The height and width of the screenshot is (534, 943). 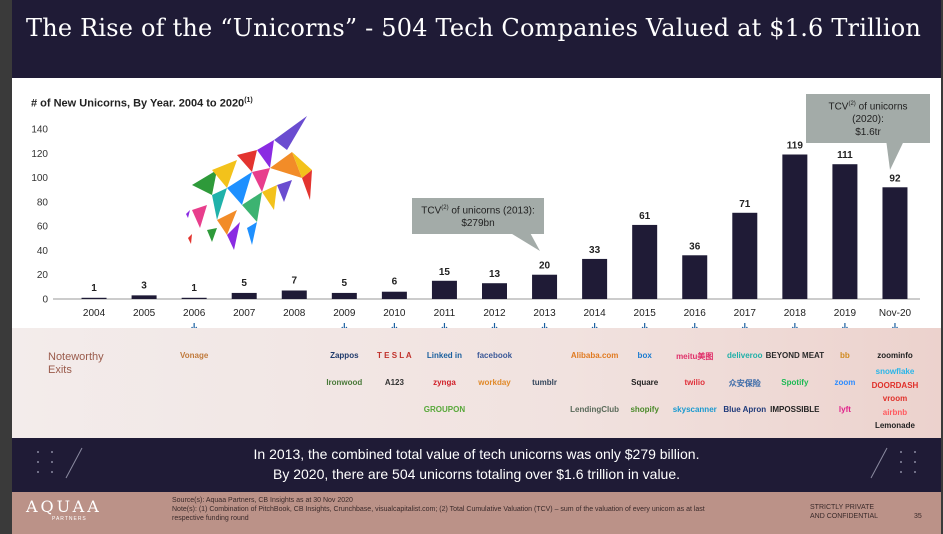 What do you see at coordinates (478, 224) in the screenshot?
I see `callout-2013-value: $279bn` at bounding box center [478, 224].